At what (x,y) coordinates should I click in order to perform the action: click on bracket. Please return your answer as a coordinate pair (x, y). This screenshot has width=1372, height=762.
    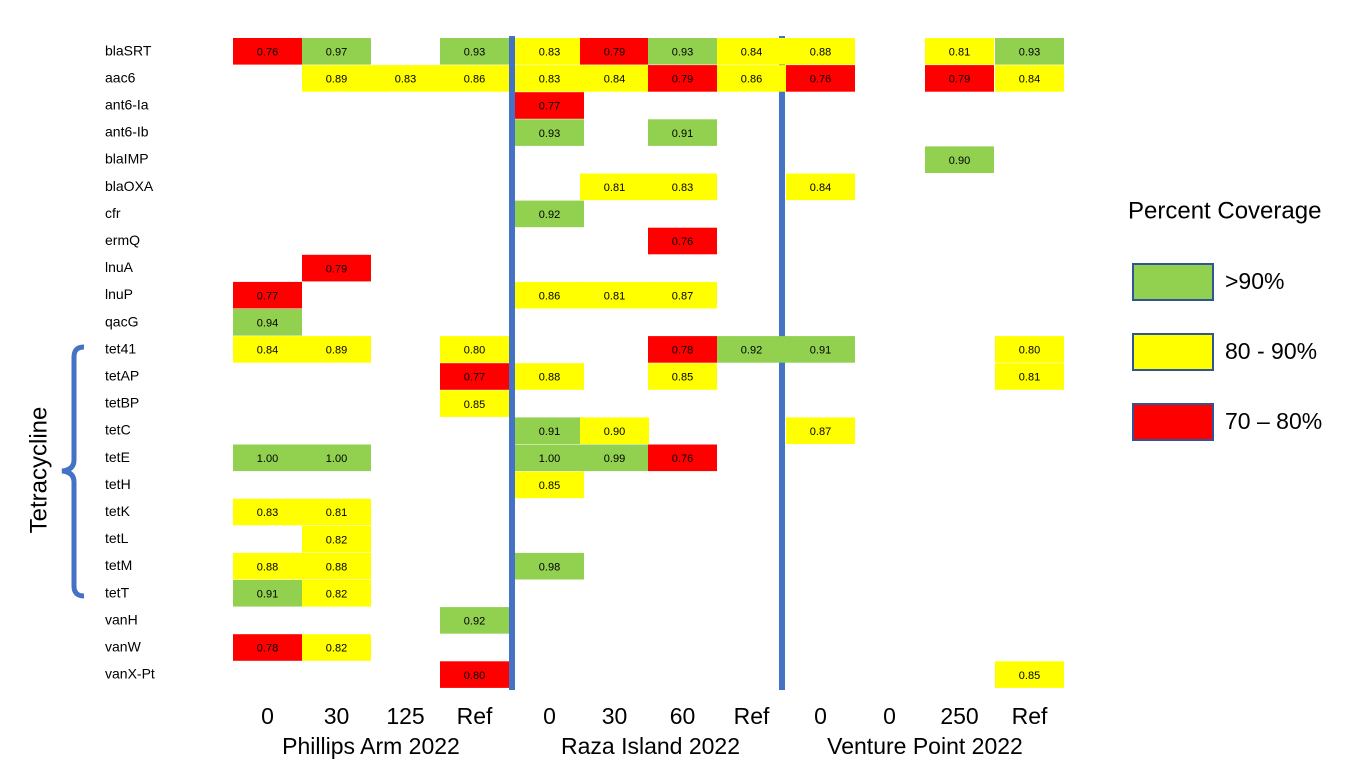
    Looking at the image, I should click on (73, 471).